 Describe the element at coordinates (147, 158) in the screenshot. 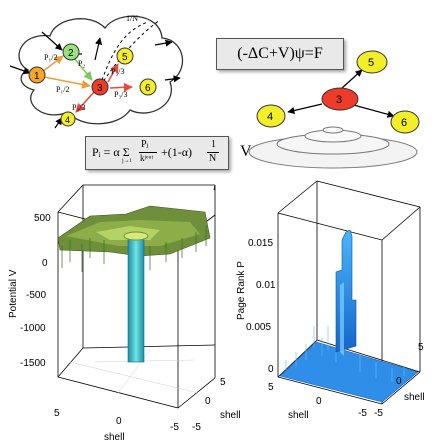

I see `pagerank-frac-den: kʲᵒᵘᵗ` at that location.